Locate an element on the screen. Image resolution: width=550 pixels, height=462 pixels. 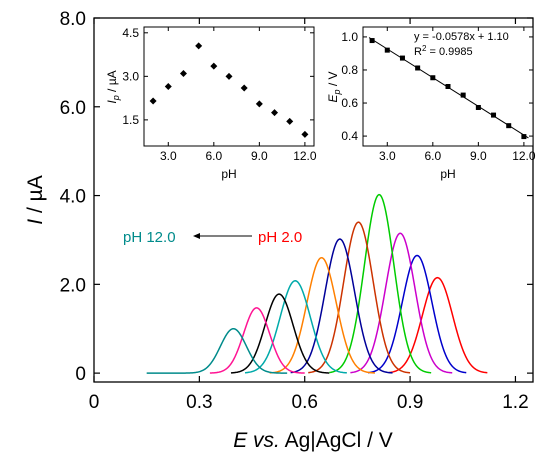
inset-current-frame is located at coordinates (229, 86).